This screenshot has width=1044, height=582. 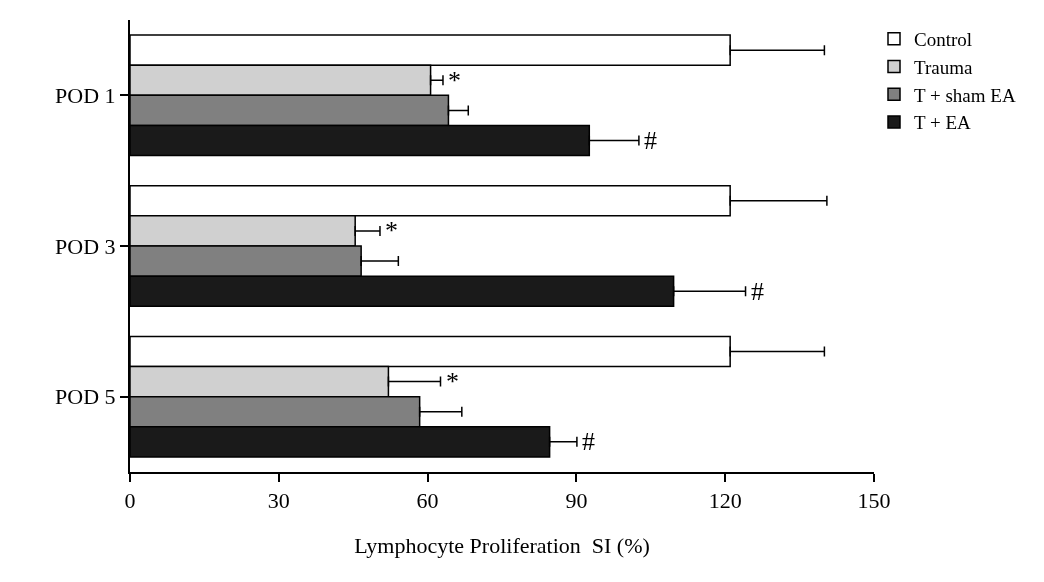 What do you see at coordinates (85, 96) in the screenshot?
I see `y-tick-label: POD 1` at bounding box center [85, 96].